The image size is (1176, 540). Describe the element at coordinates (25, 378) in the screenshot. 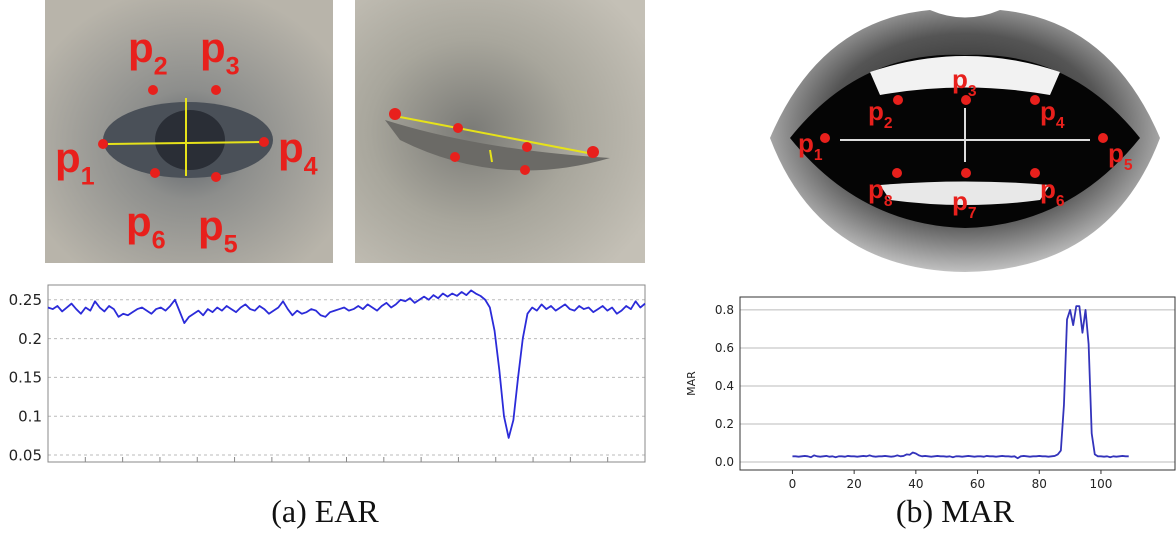

I see `y-tick-label: 0.15` at that location.